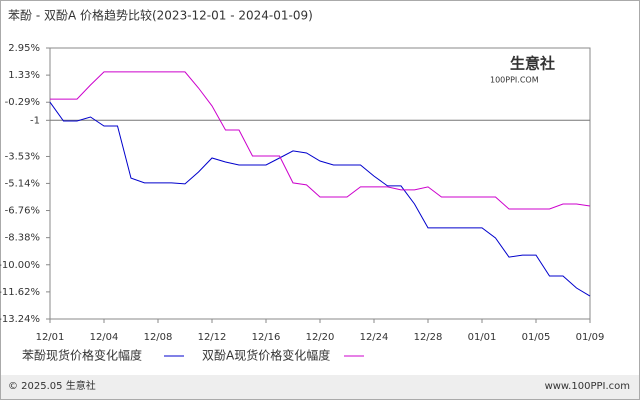  Describe the element at coordinates (374, 337) in the screenshot. I see `x-tick-label: 12/24` at that location.